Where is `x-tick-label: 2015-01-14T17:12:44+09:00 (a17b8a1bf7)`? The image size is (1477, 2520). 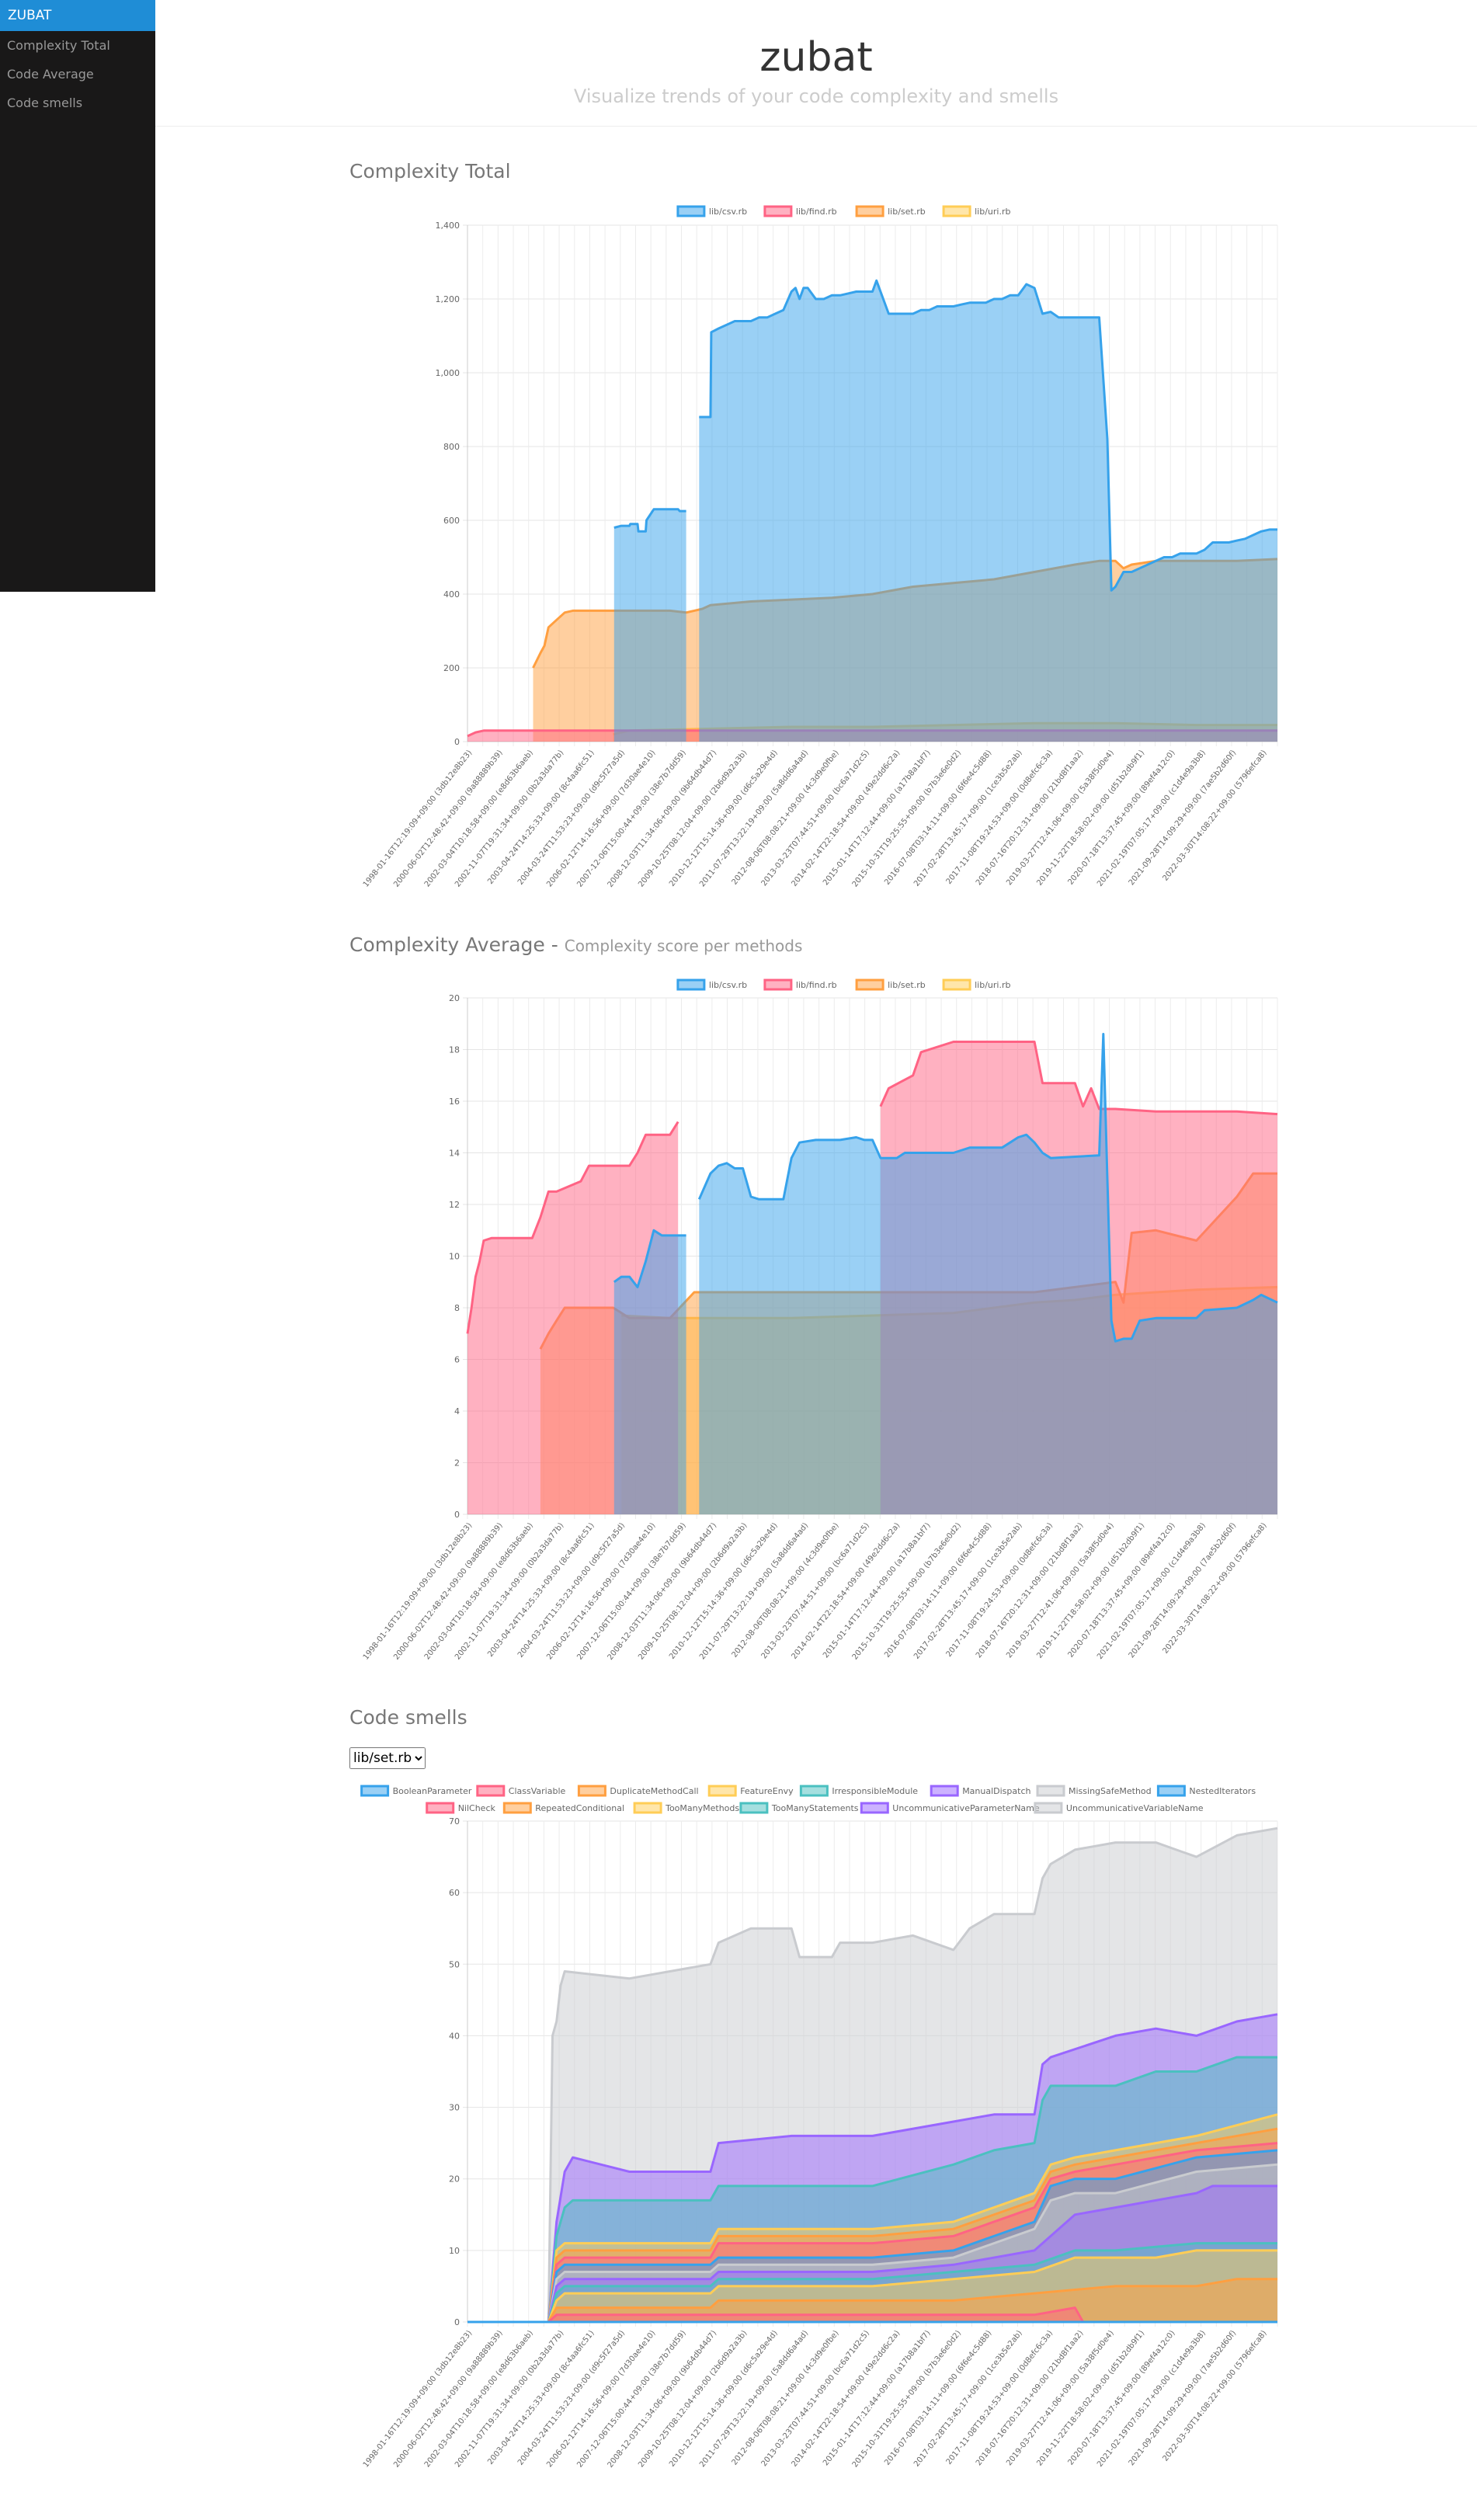
x-tick-label: 2015-01-14T17:12:44+09:00 (a17b8a1bf7) is located at coordinates (877, 818).